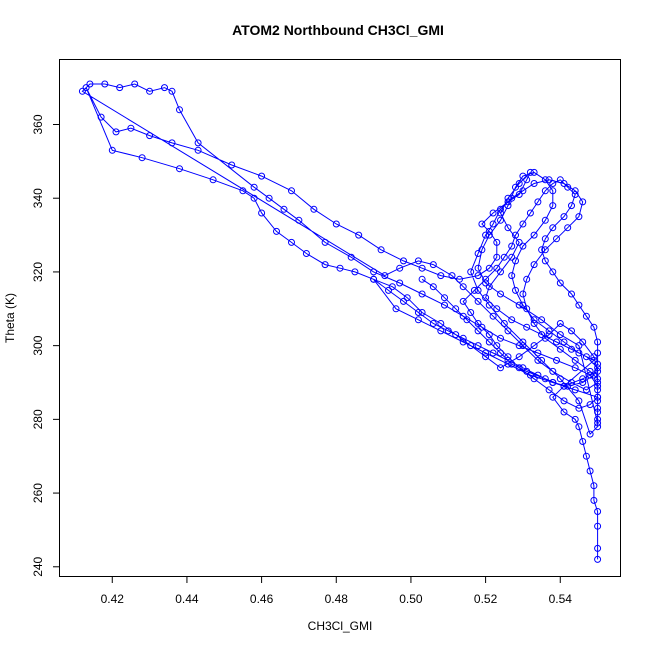  Describe the element at coordinates (336, 591) in the screenshot. I see `x-axis: 0.42 0.44 0.46 0.48 0.50 0.52 0.54` at that location.